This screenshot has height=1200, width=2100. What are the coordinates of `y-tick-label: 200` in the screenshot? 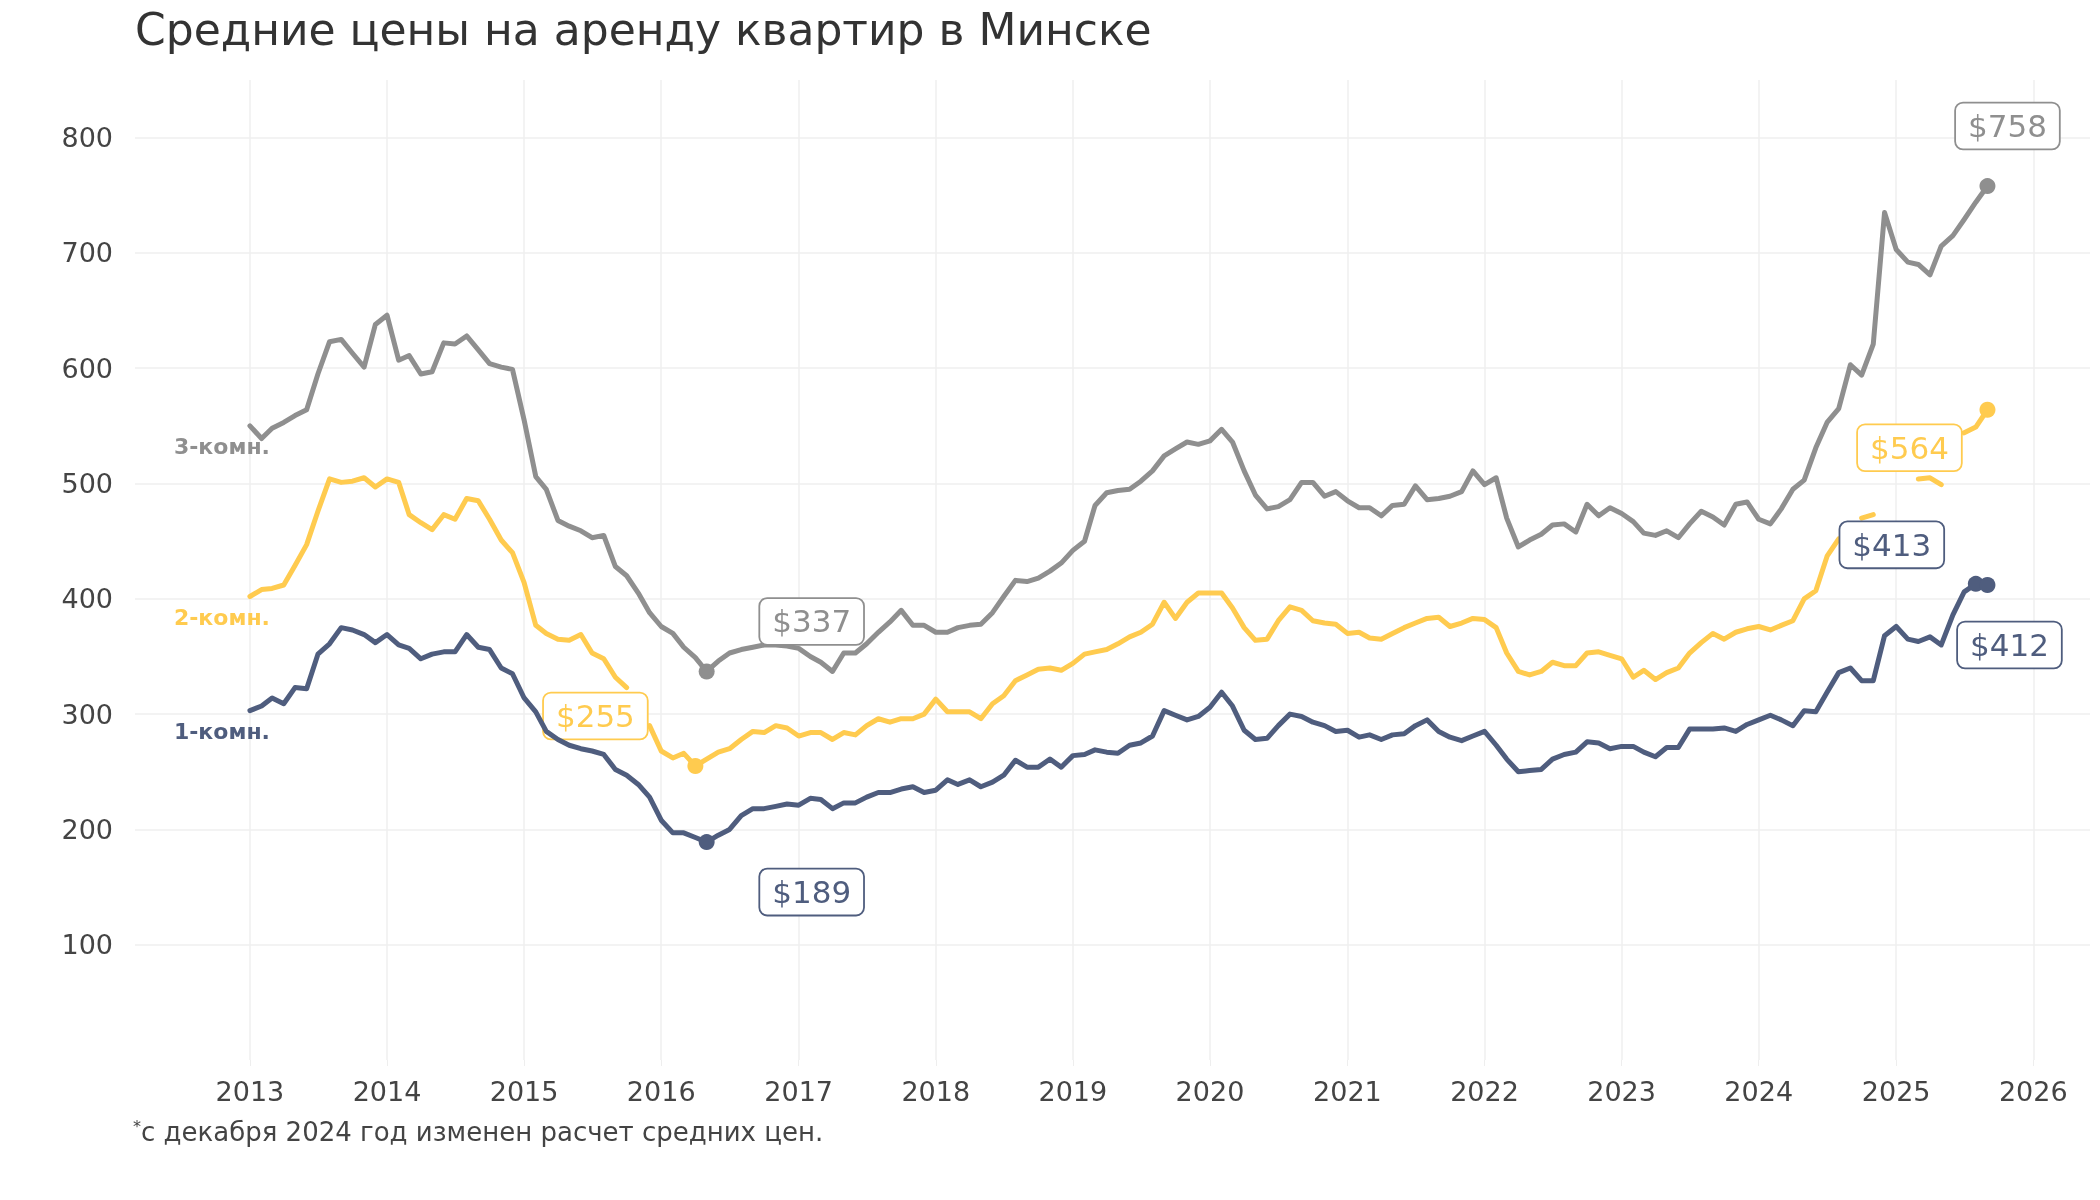 It's located at (87, 829).